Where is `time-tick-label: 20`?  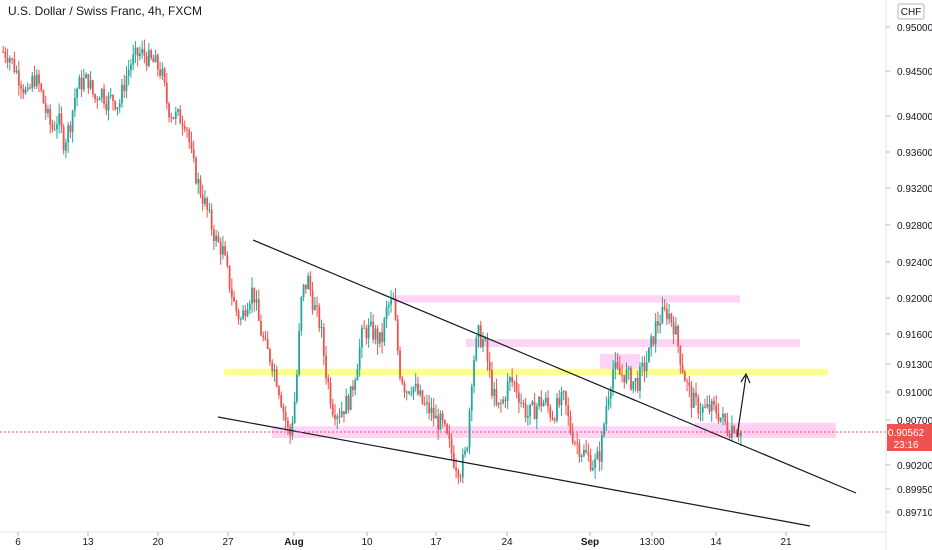
time-tick-label: 20 is located at coordinates (158, 542).